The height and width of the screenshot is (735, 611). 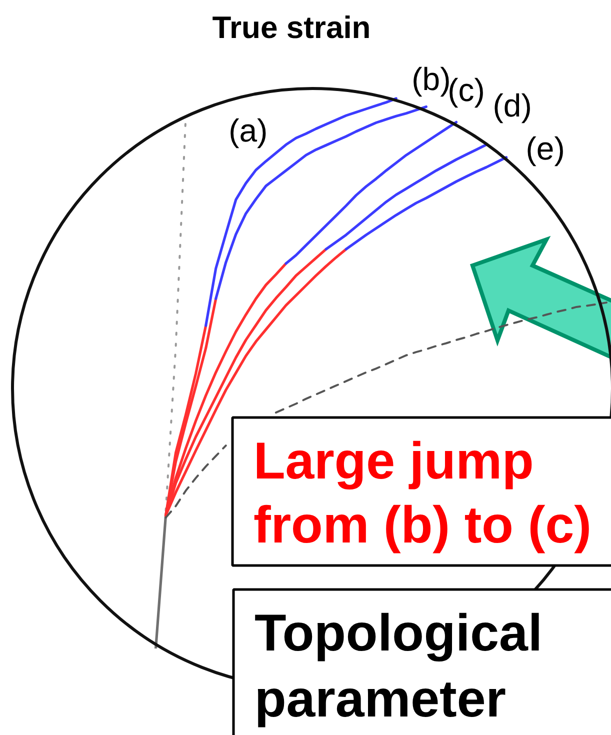 I want to click on y-axis-title: True strain, so click(x=291, y=27).